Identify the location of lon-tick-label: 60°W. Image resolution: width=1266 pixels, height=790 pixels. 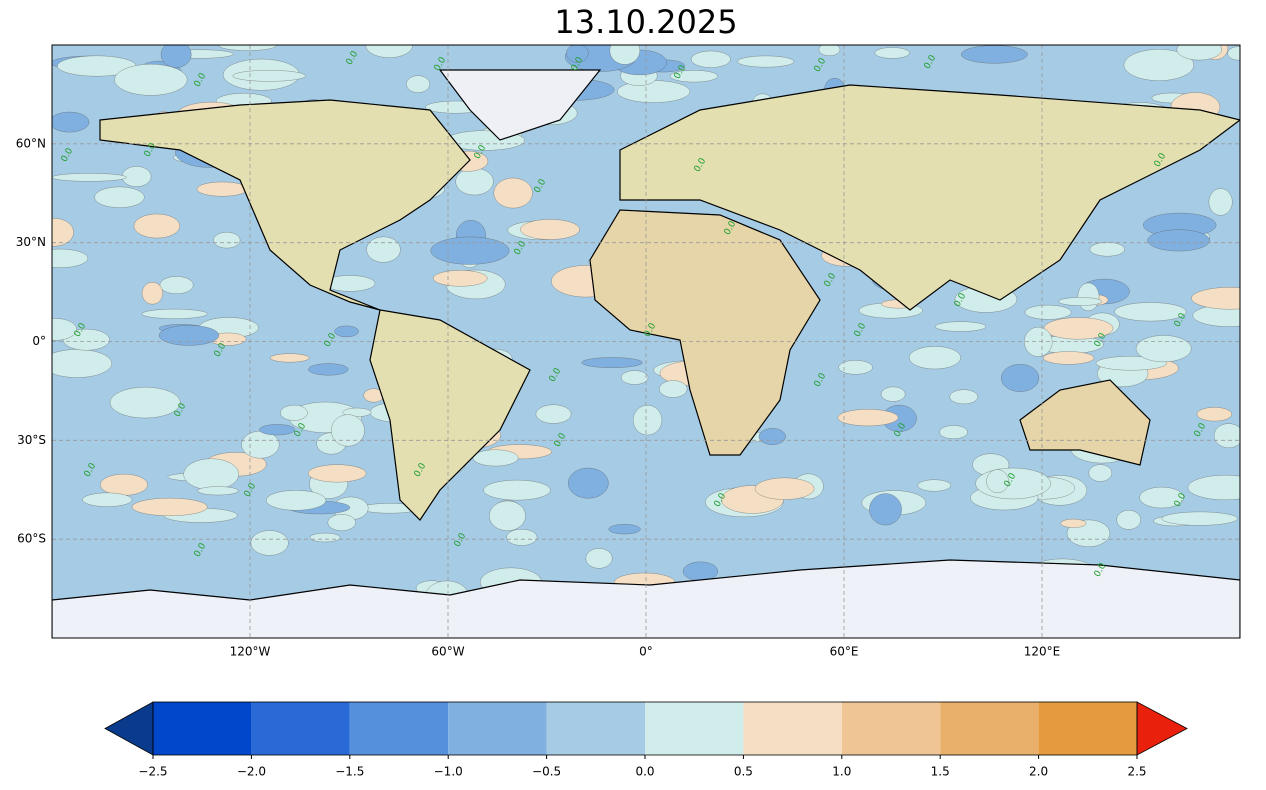
(447, 652).